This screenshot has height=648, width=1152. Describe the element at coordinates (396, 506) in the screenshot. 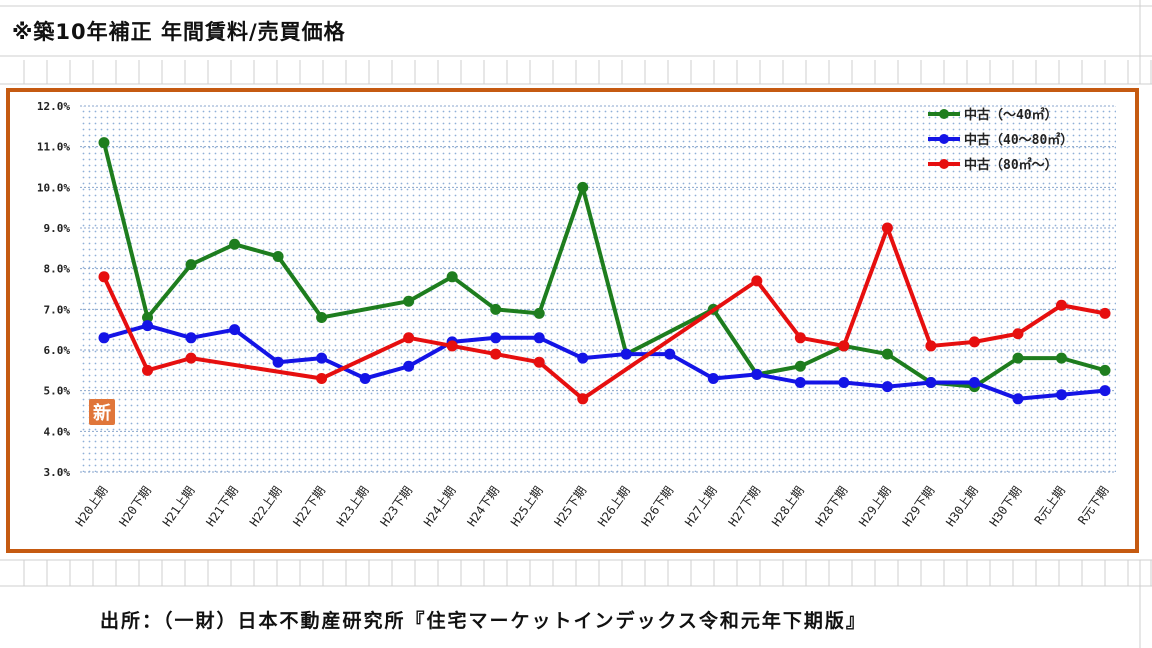

I see `x-tick-label: H23下期` at that location.